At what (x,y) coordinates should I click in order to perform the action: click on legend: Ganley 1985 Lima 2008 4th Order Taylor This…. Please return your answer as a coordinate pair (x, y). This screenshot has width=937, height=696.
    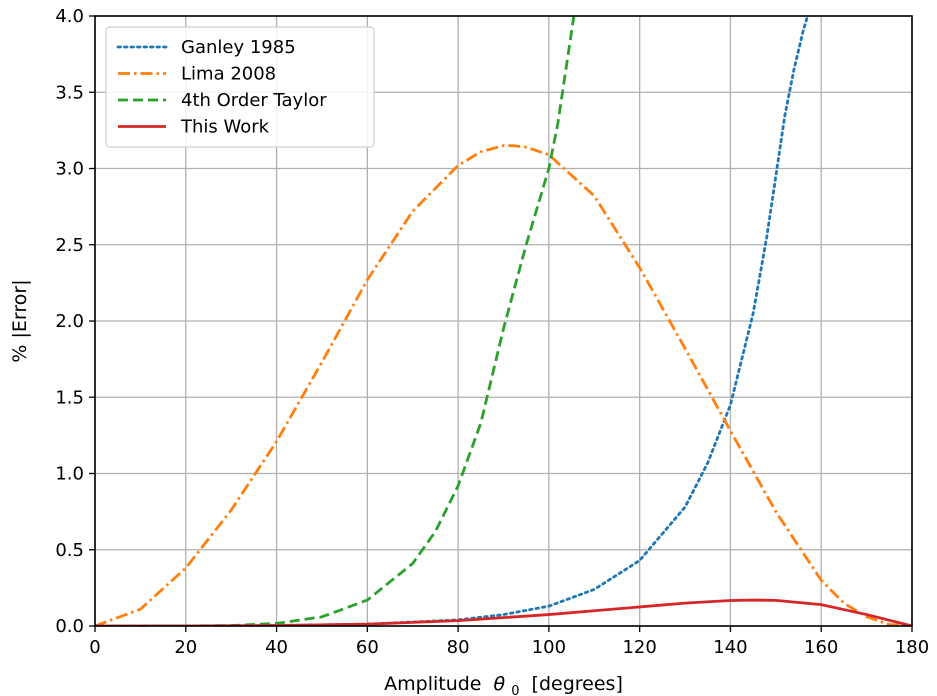
    Looking at the image, I should click on (240, 87).